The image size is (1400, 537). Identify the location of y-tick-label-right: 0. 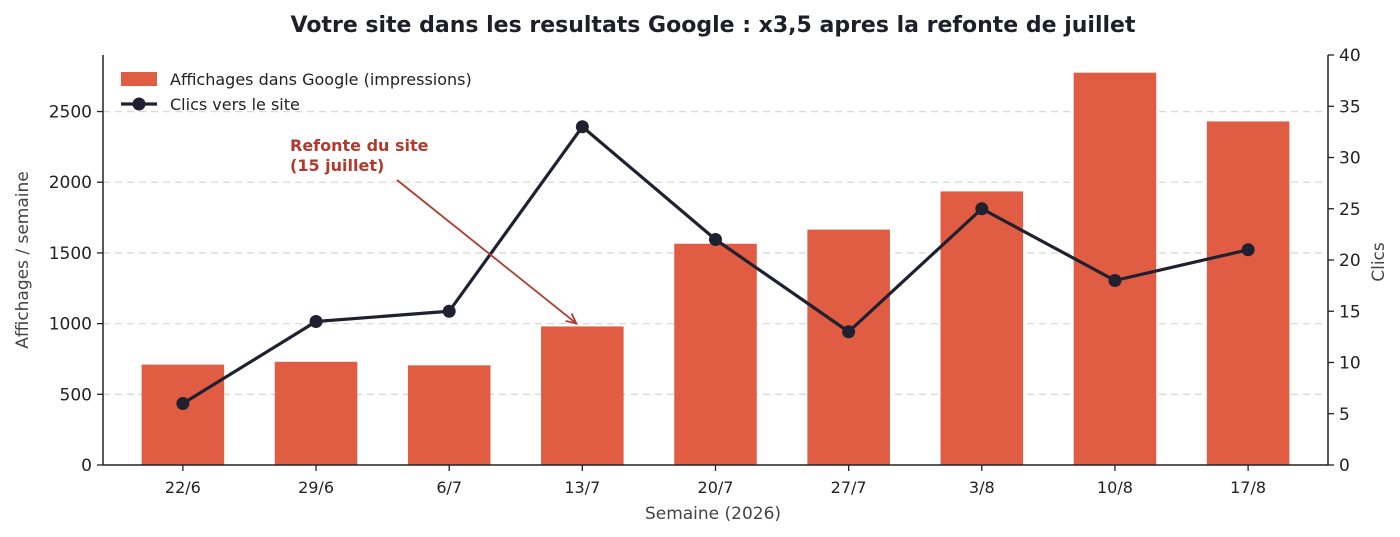
(1344, 466).